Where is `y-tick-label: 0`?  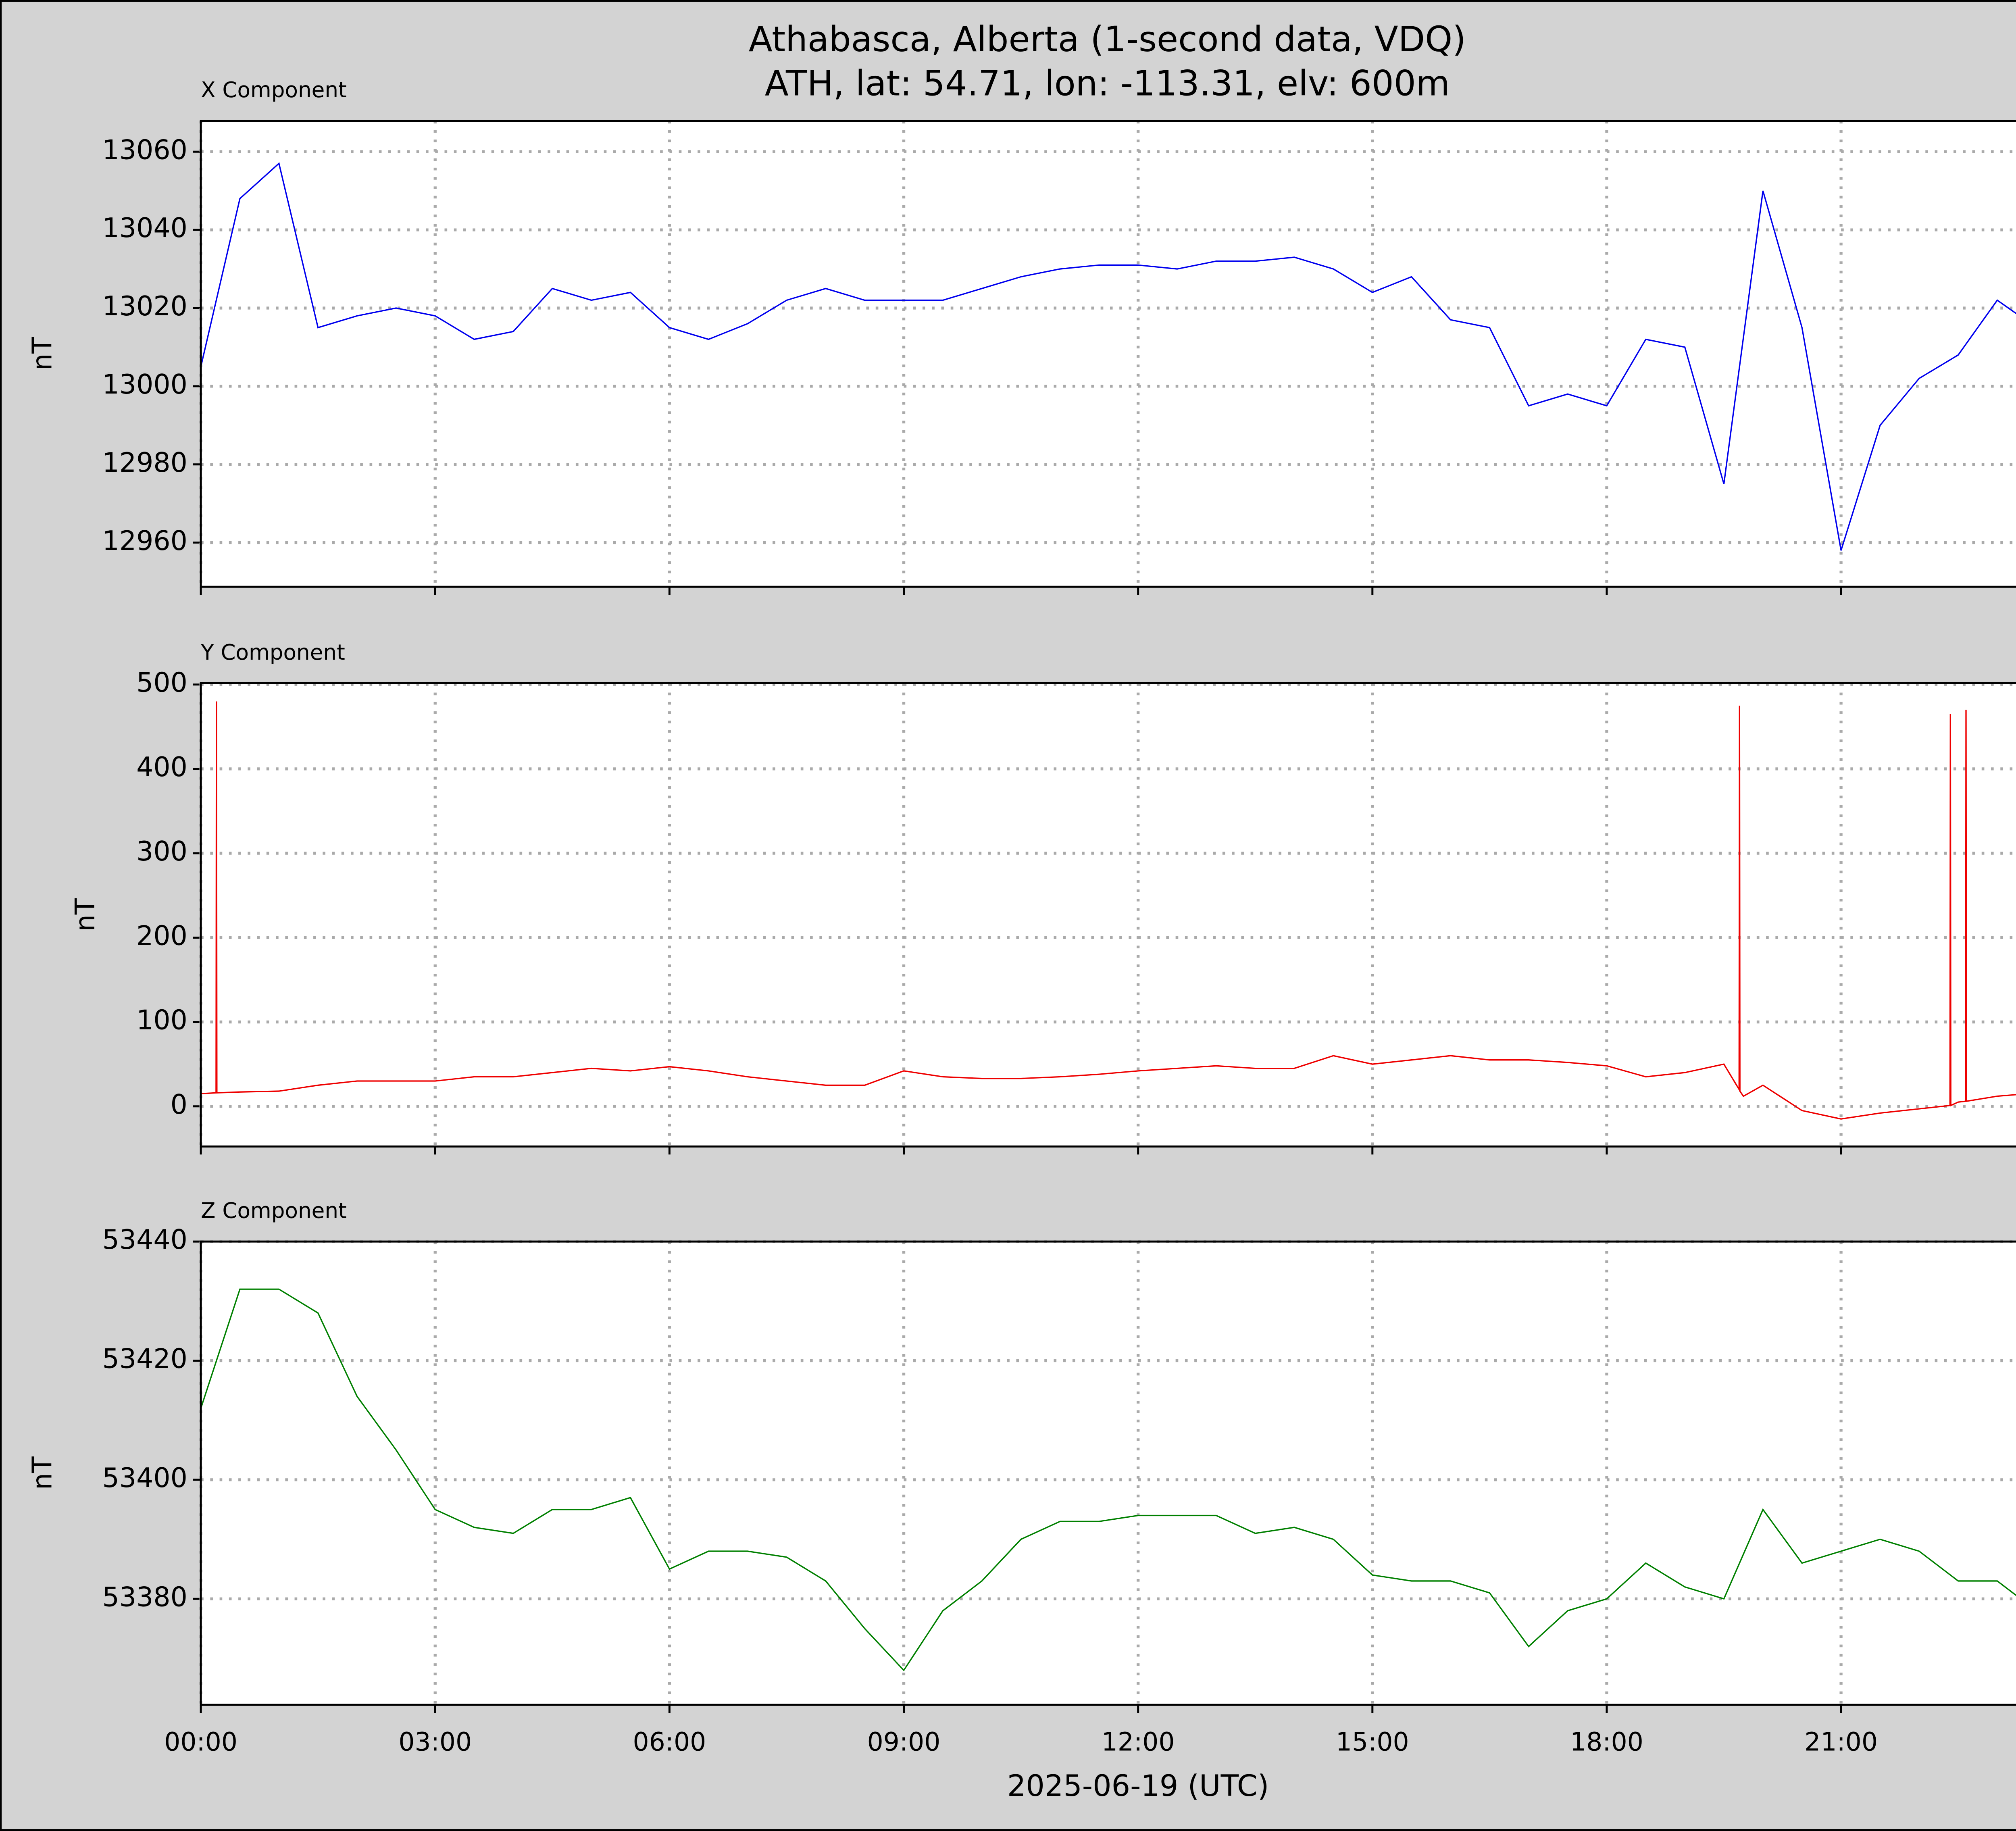
y-tick-label: 0 is located at coordinates (179, 1104).